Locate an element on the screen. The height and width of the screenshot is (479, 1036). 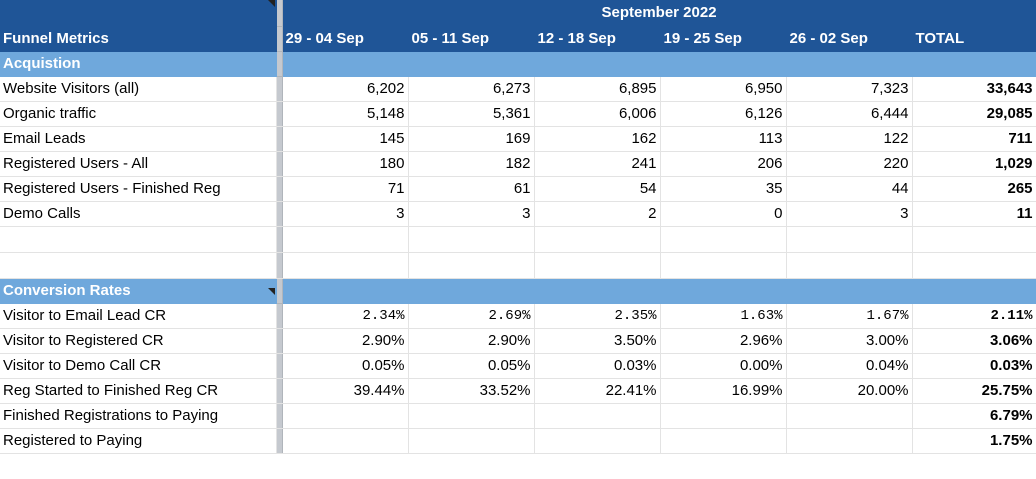
total-cell: 265 is located at coordinates (974, 189).